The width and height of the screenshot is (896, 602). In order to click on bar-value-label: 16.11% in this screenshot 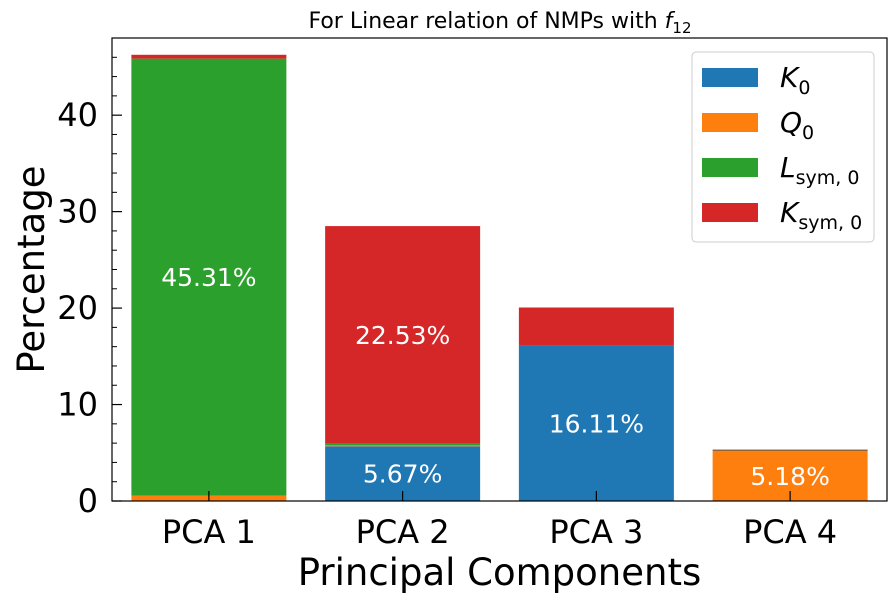, I will do `click(596, 423)`.